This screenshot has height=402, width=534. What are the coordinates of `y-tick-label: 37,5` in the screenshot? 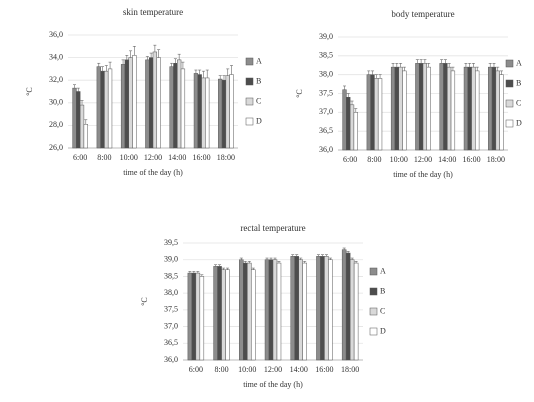 It's located at (326, 92).